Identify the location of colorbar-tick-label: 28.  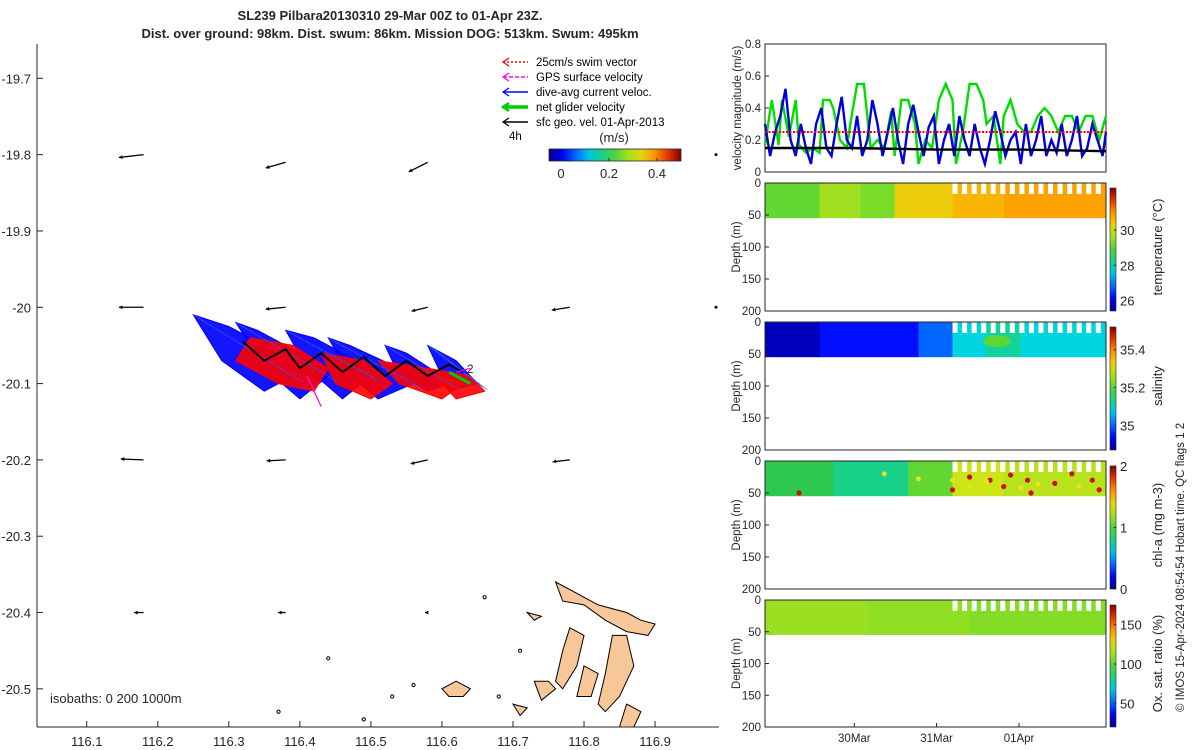
(1127, 265).